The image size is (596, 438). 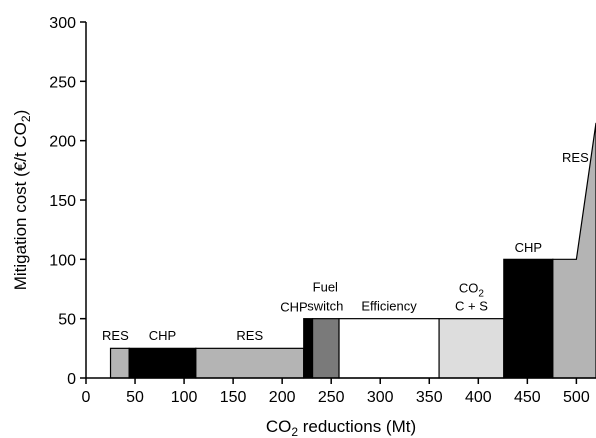 I want to click on x-tick-label-450: 450, so click(x=527, y=397).